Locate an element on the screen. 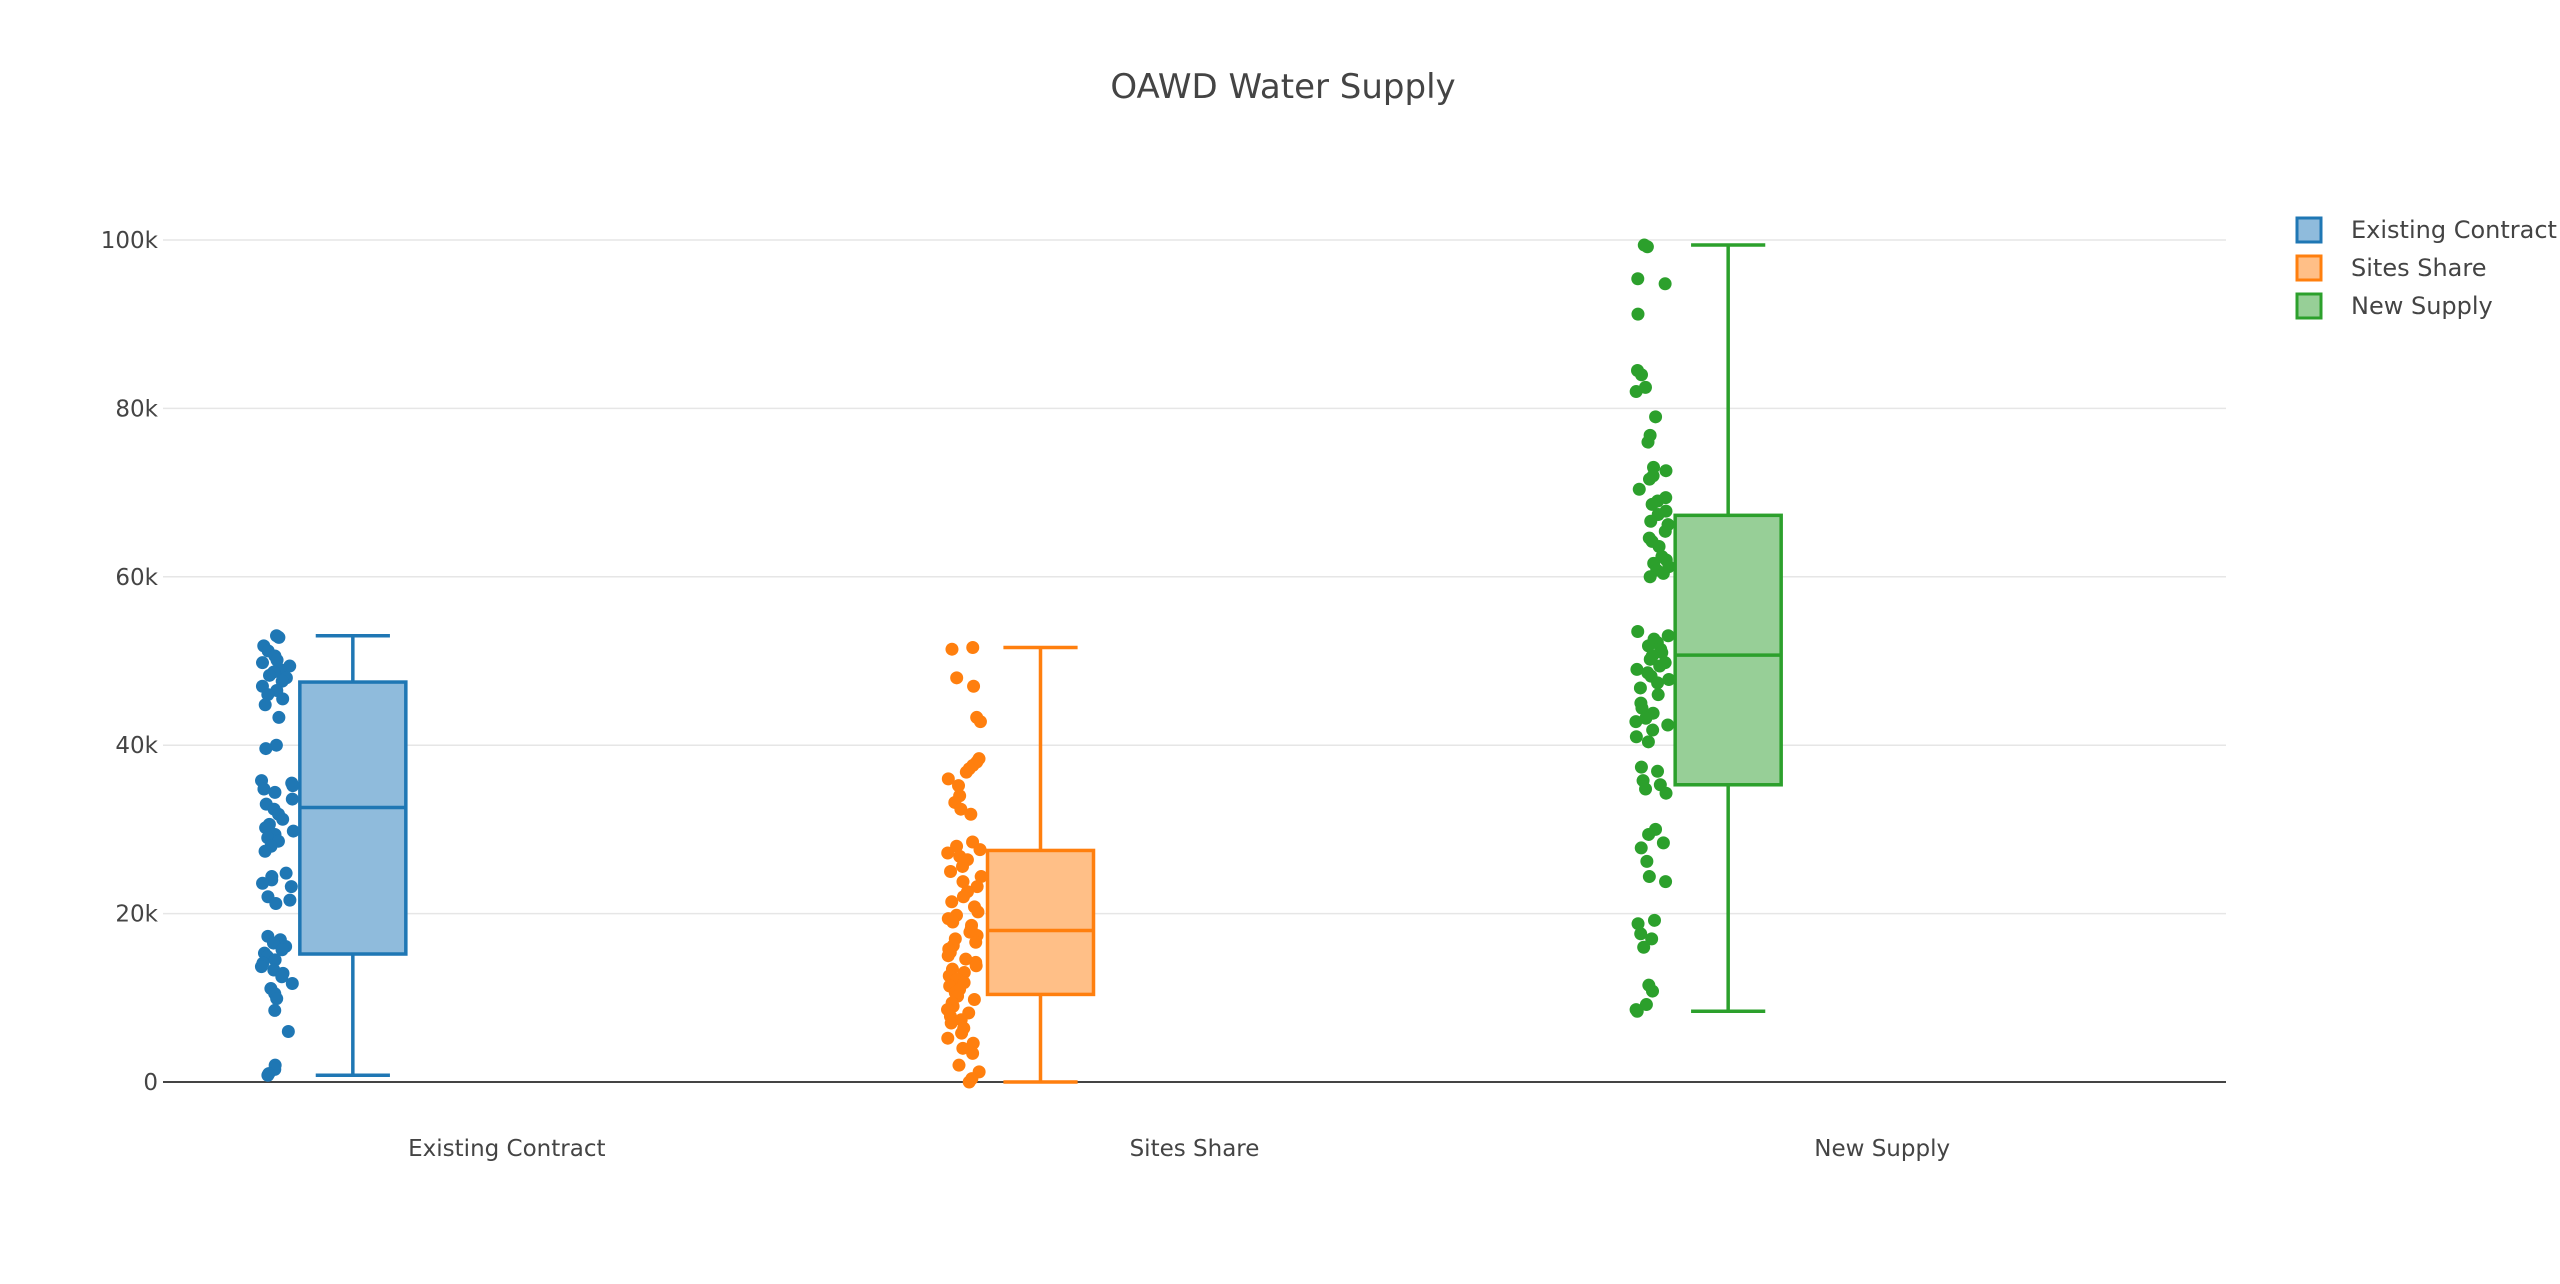  y-tick-label: 40k is located at coordinates (136, 746).